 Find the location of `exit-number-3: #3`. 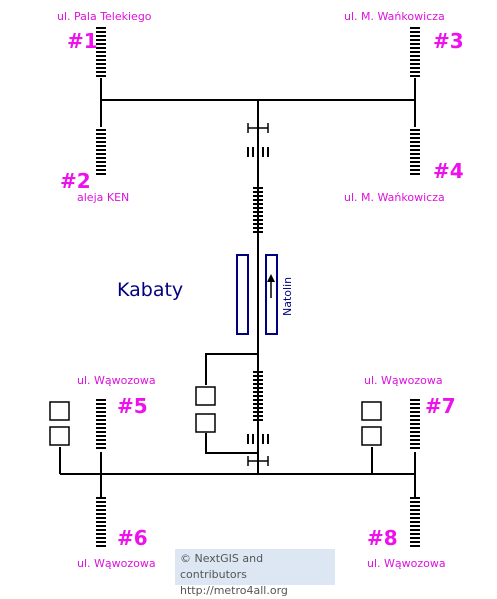

exit-number-3: #3 is located at coordinates (448, 41).